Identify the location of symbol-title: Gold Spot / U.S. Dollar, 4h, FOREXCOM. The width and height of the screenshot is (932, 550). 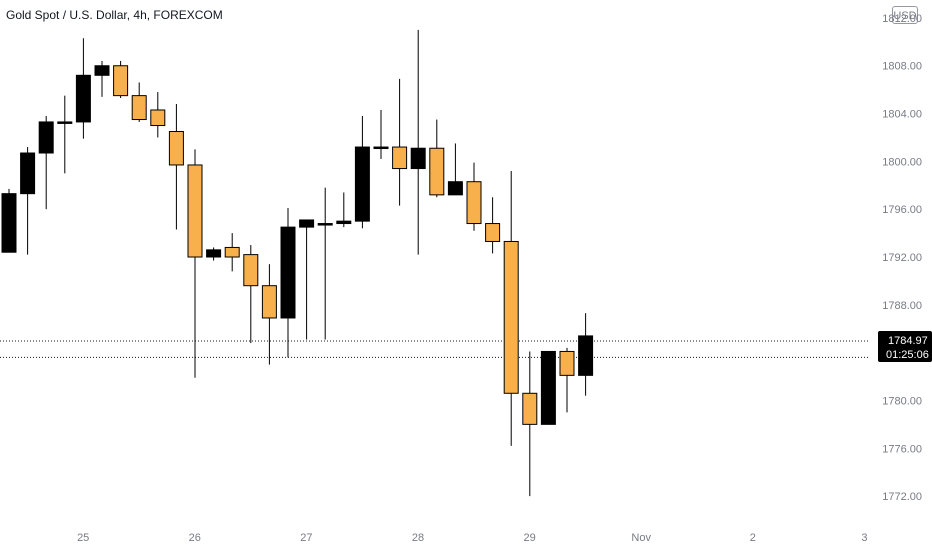
(114, 15).